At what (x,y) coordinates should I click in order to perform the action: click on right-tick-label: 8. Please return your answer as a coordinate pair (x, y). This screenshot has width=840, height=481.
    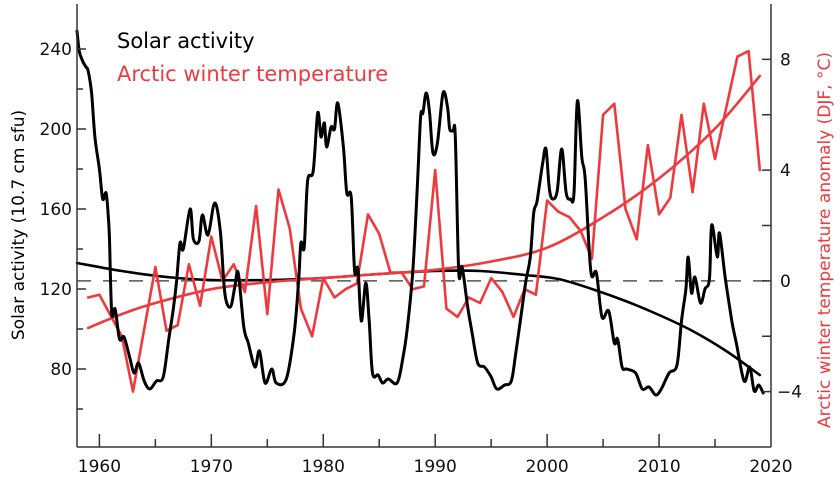
    Looking at the image, I should click on (785, 60).